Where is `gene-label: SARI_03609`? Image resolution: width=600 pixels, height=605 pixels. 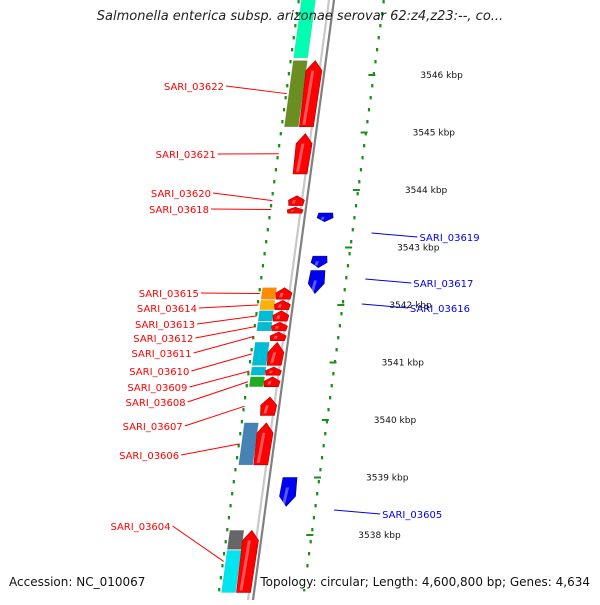
gene-label: SARI_03609 is located at coordinates (157, 388).